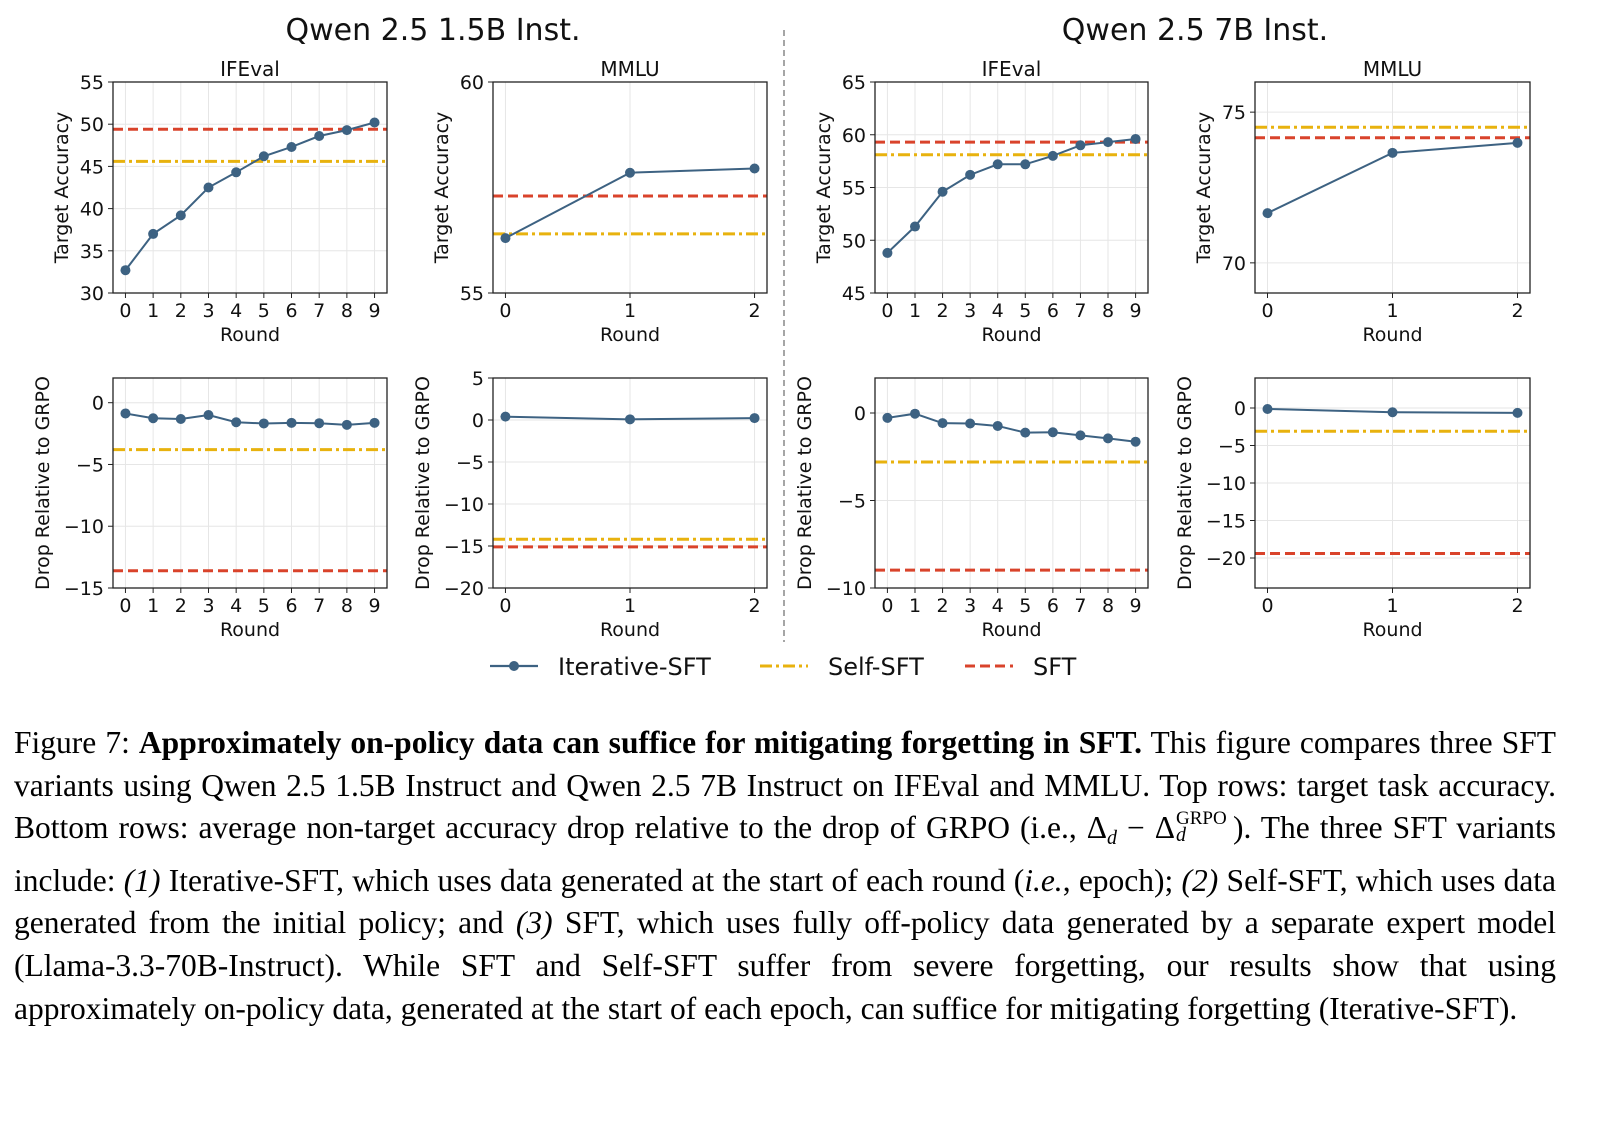 This screenshot has height=1138, width=1598. What do you see at coordinates (470, 463) in the screenshot?
I see `y-tick-label: −5` at bounding box center [470, 463].